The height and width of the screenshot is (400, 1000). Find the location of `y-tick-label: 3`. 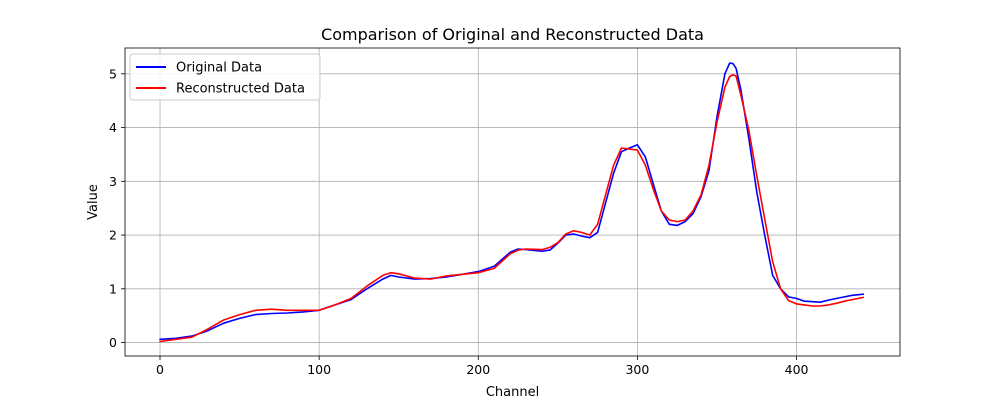

y-tick-label: 3 is located at coordinates (113, 181).